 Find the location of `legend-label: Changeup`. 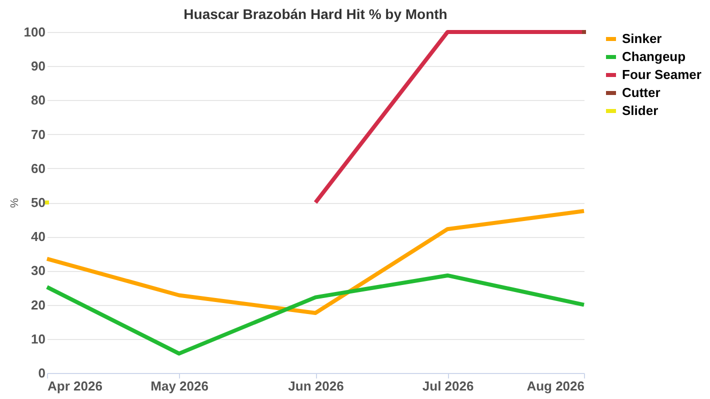

legend-label: Changeup is located at coordinates (654, 56).